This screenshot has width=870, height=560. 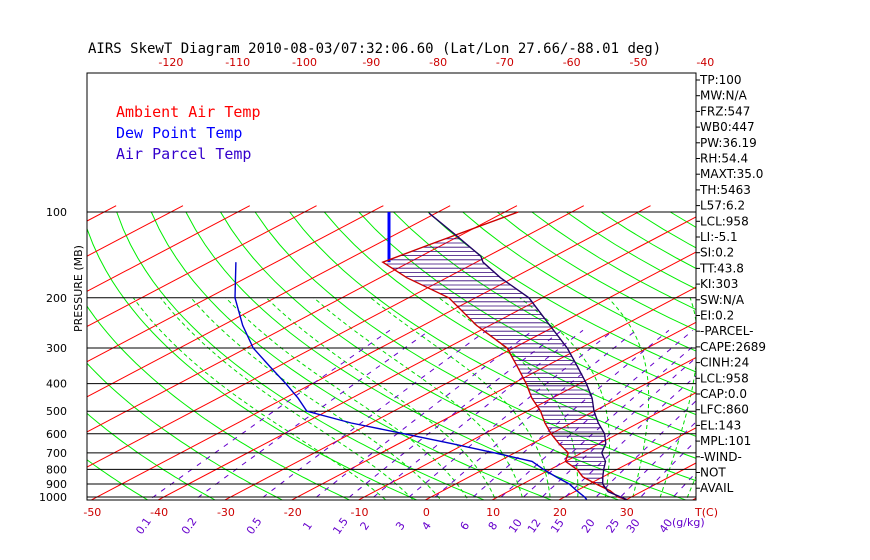 I want to click on legend-entry: Dew Point Temp, so click(x=179, y=133).